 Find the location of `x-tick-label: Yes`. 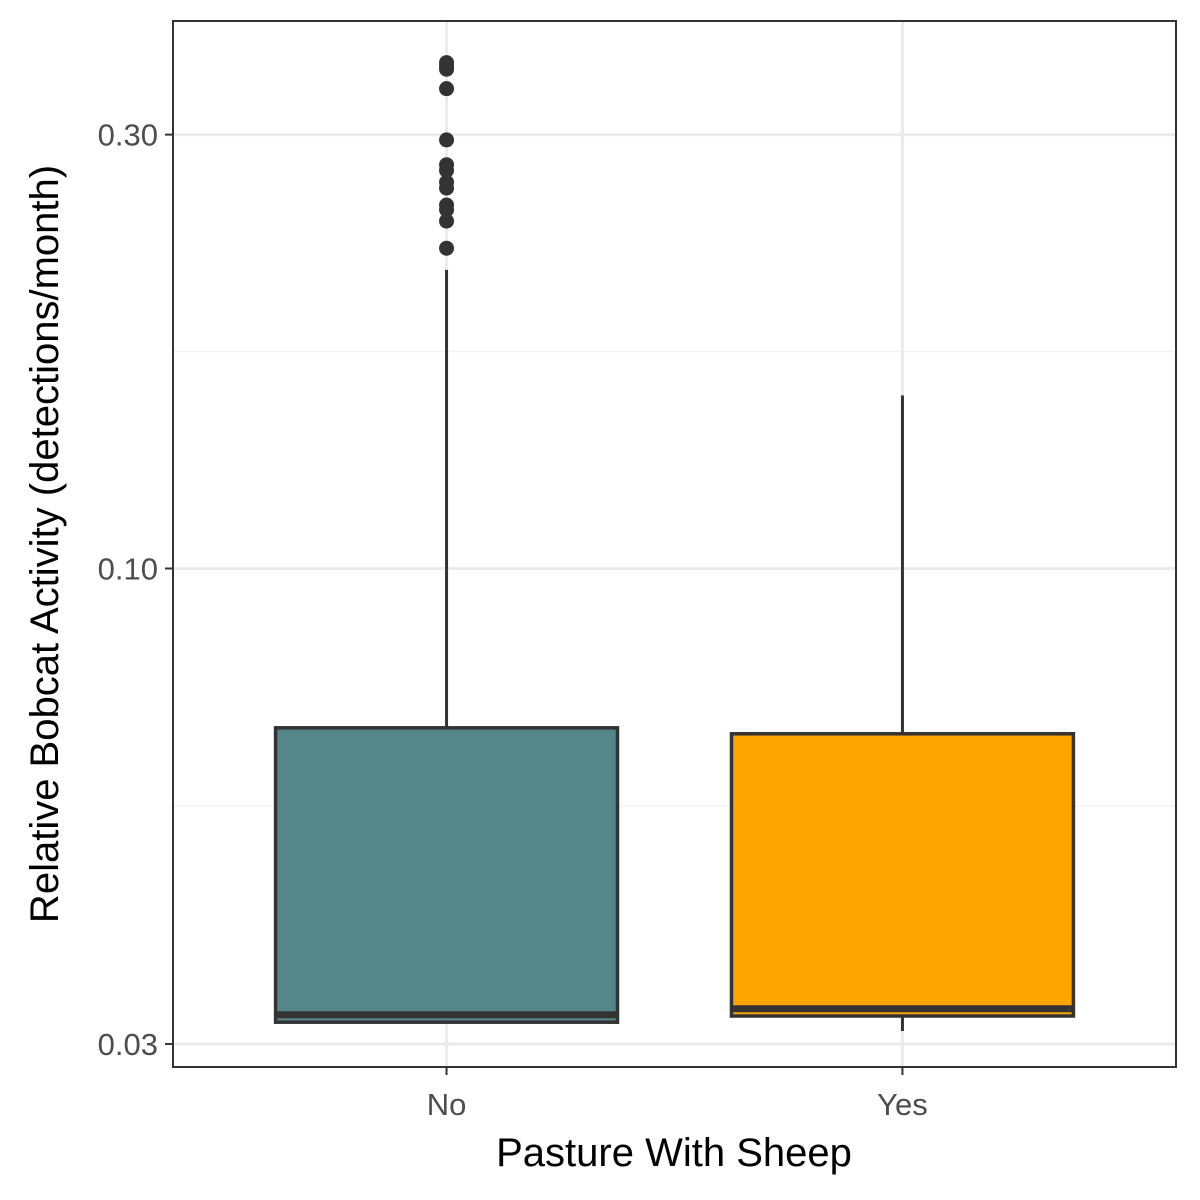

x-tick-label: Yes is located at coordinates (902, 1104).